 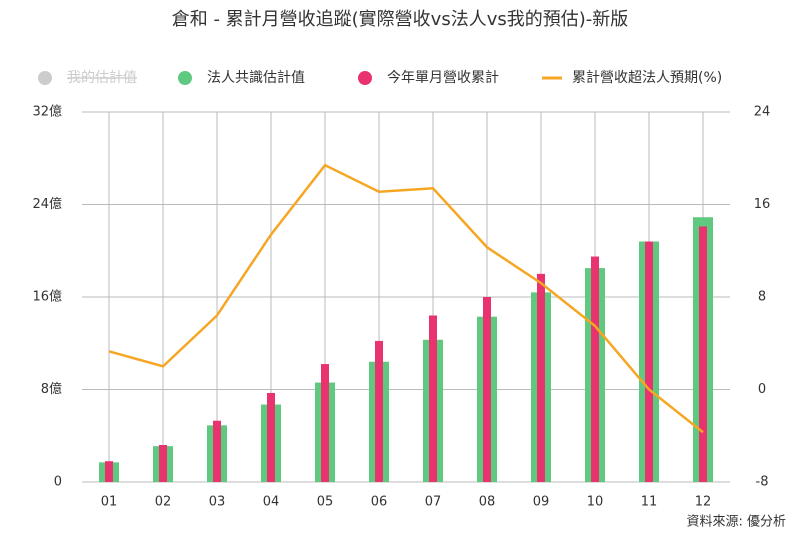 What do you see at coordinates (541, 502) in the screenshot?
I see `x-tick-label: 09` at bounding box center [541, 502].